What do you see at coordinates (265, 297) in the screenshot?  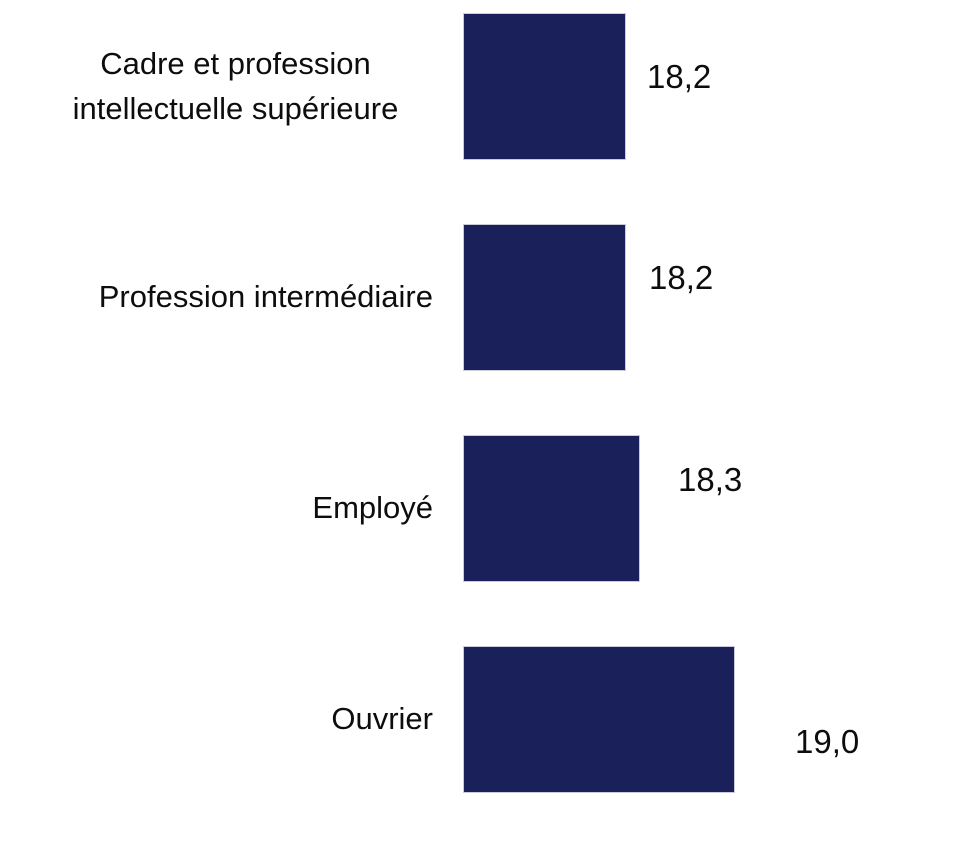 I see `category-label: Profession intermédiaire` at bounding box center [265, 297].